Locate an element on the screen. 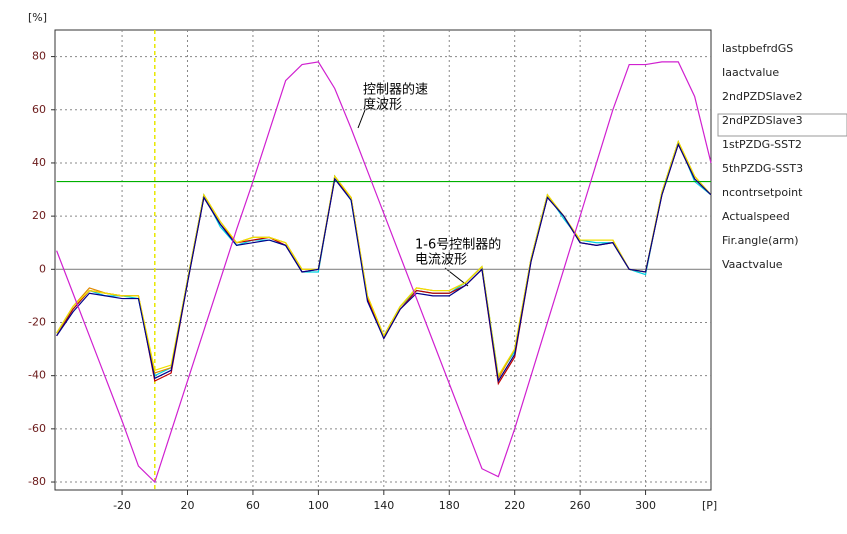 The width and height of the screenshot is (847, 534). legend-entry: 2ndPZDSlave3 is located at coordinates (762, 120).